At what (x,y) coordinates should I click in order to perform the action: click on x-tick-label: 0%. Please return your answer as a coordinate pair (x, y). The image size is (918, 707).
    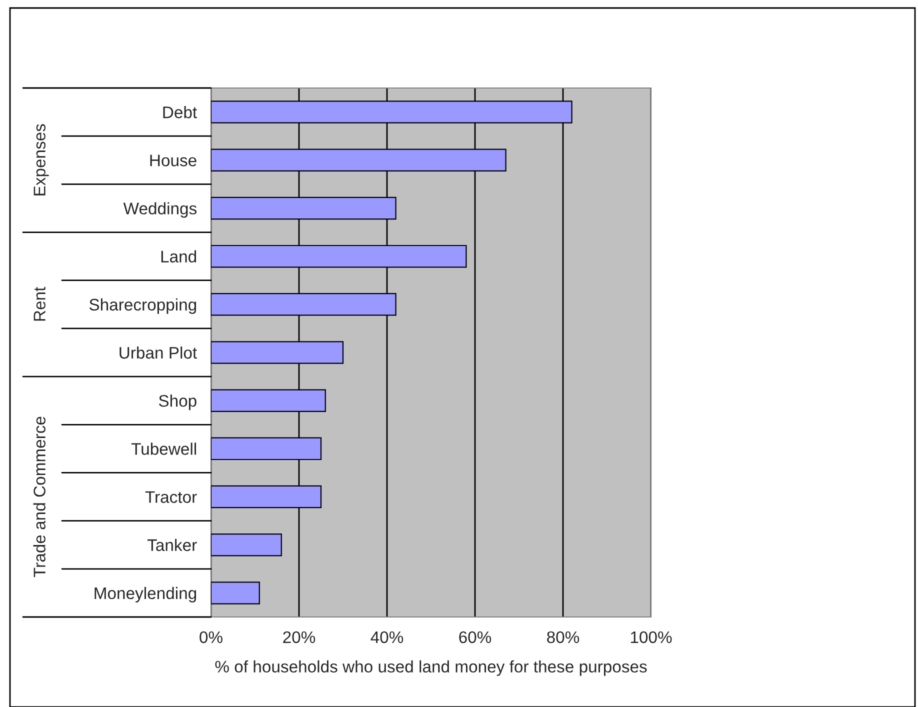
    Looking at the image, I should click on (211, 637).